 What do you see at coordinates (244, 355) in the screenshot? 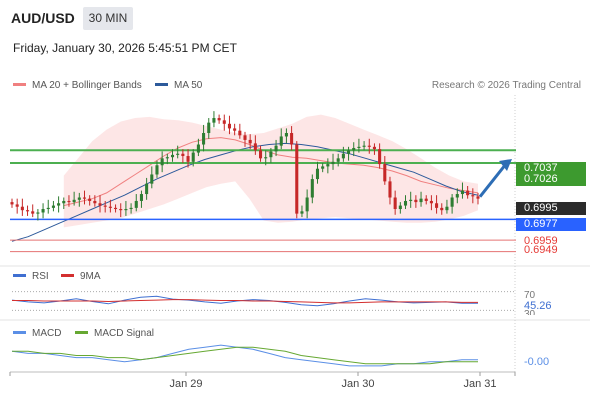
I see `macd-layer` at bounding box center [244, 355].